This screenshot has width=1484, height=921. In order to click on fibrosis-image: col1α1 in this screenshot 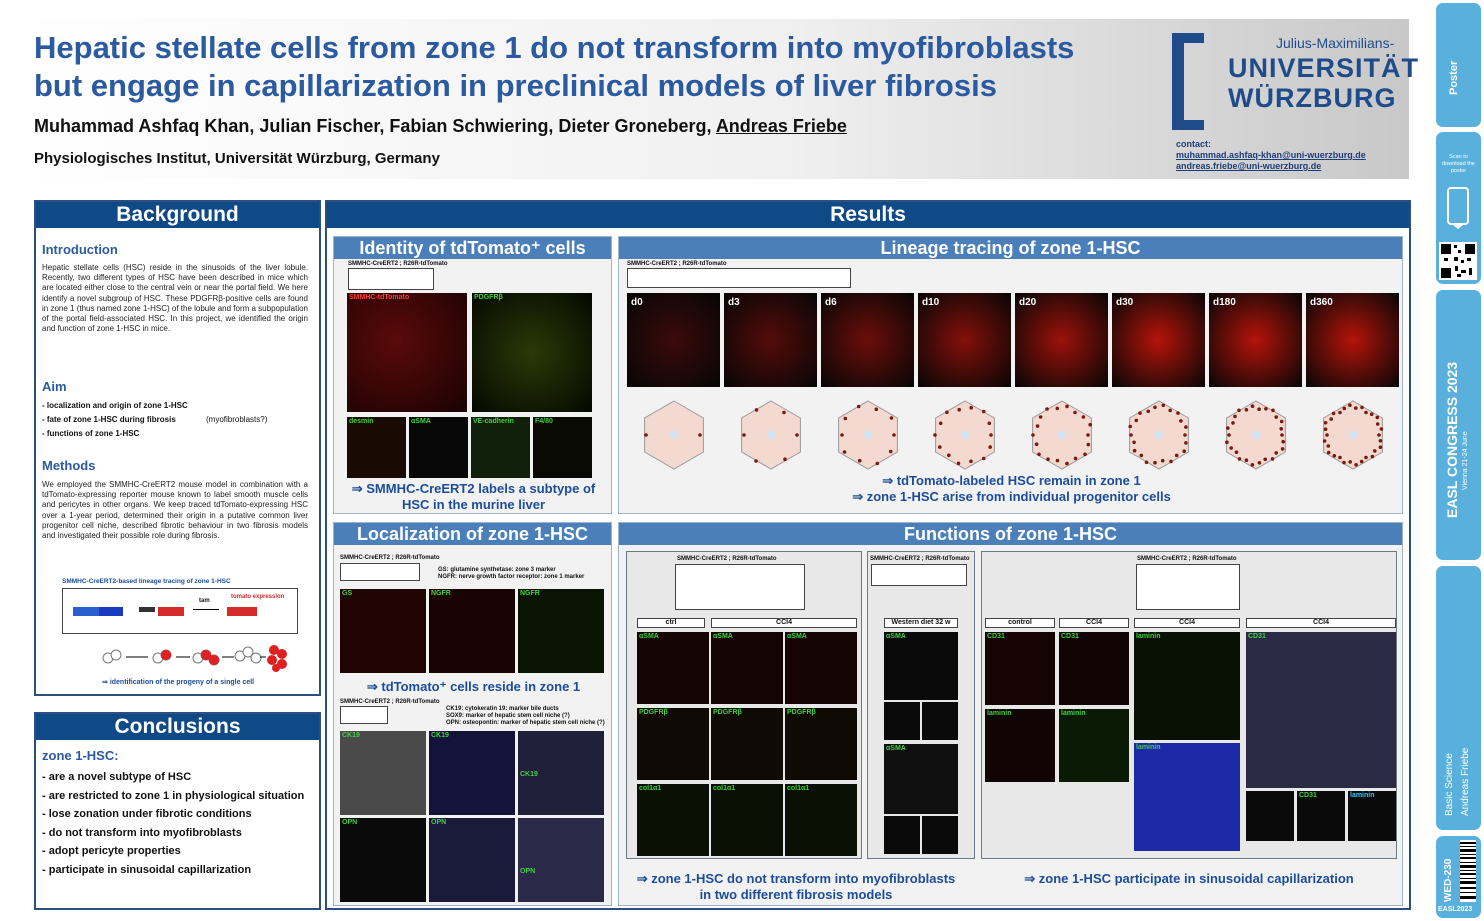, I will do `click(673, 820)`.